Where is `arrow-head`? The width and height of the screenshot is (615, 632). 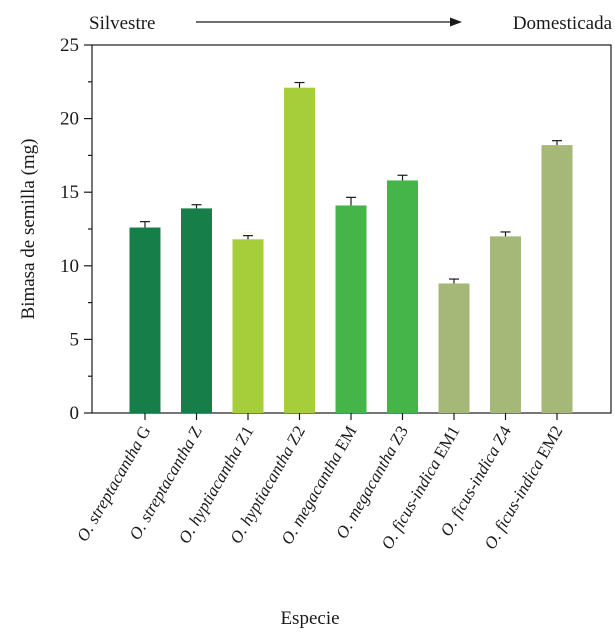
arrow-head is located at coordinates (456, 22).